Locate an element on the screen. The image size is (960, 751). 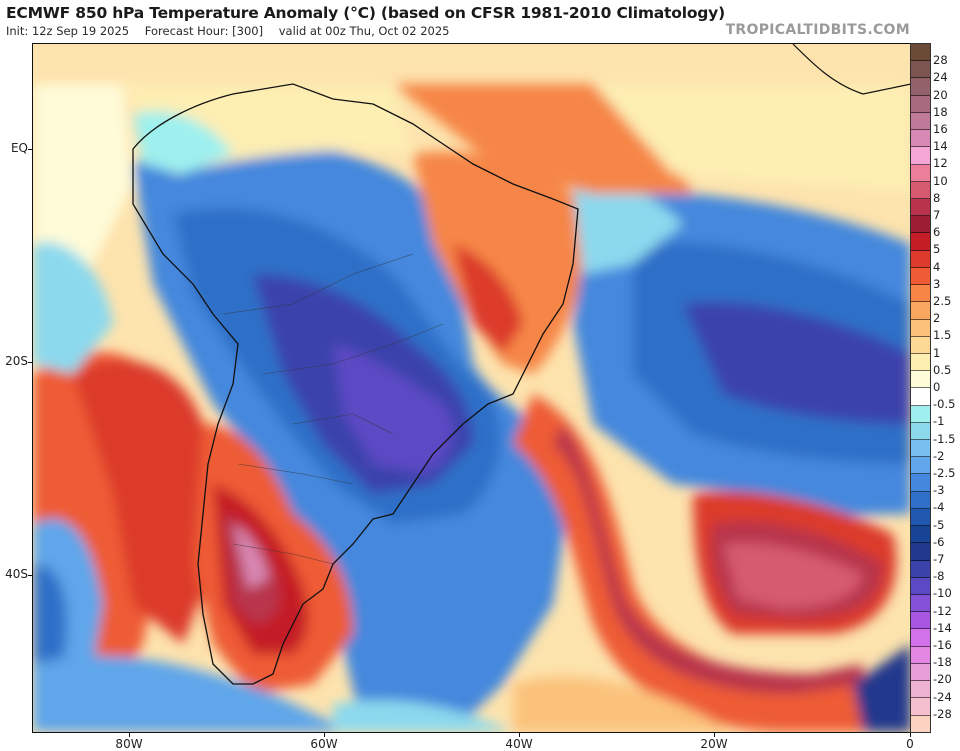
colorbar-label: 10 is located at coordinates (940, 180).